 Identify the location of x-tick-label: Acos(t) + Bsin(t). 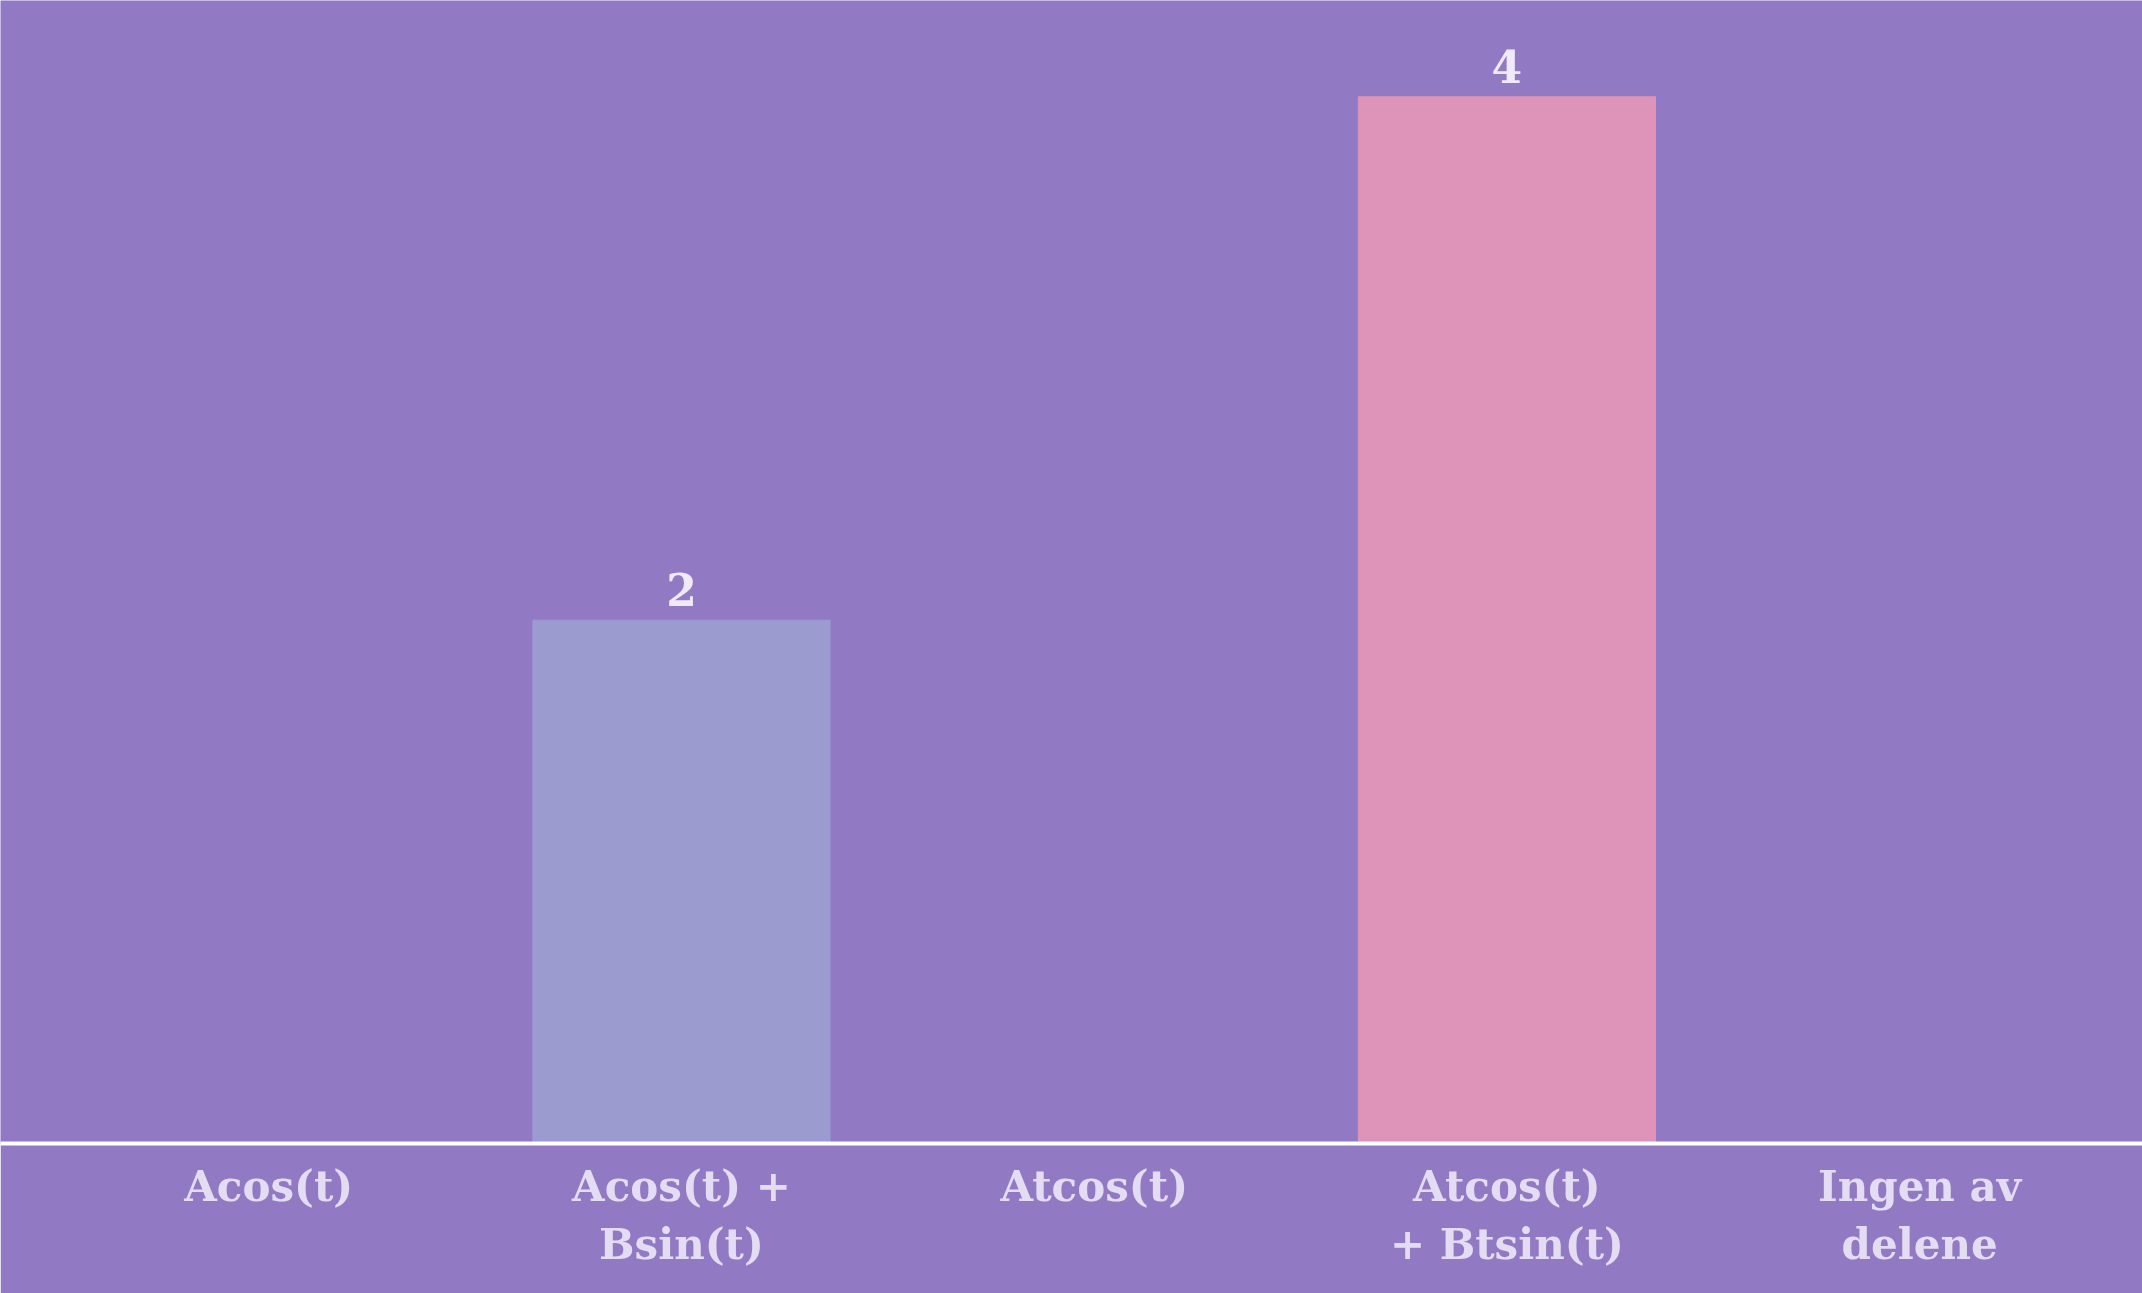
(681, 1215).